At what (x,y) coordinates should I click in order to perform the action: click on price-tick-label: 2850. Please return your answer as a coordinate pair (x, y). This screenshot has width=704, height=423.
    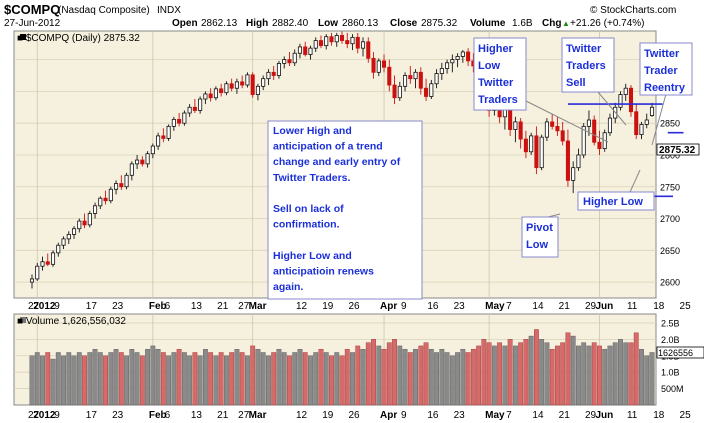
    Looking at the image, I should click on (670, 124).